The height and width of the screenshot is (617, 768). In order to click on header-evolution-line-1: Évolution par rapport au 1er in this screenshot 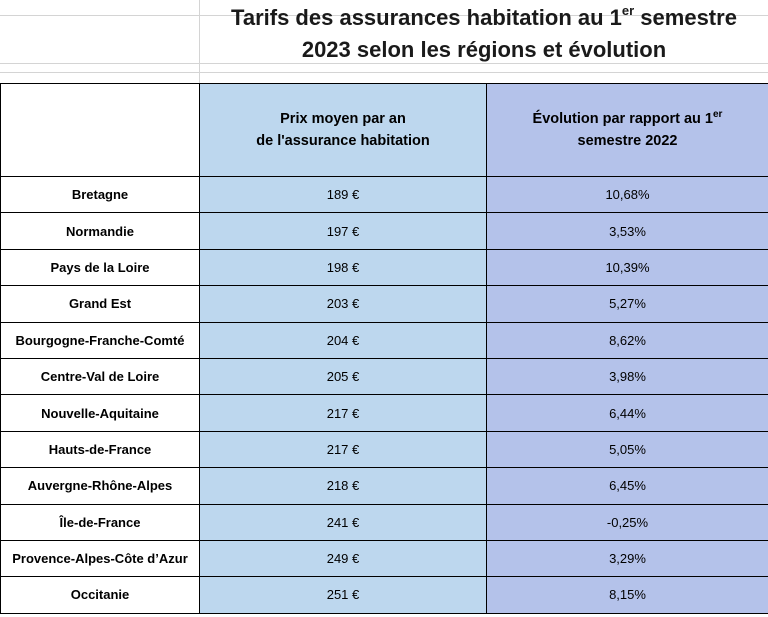, I will do `click(627, 119)`.